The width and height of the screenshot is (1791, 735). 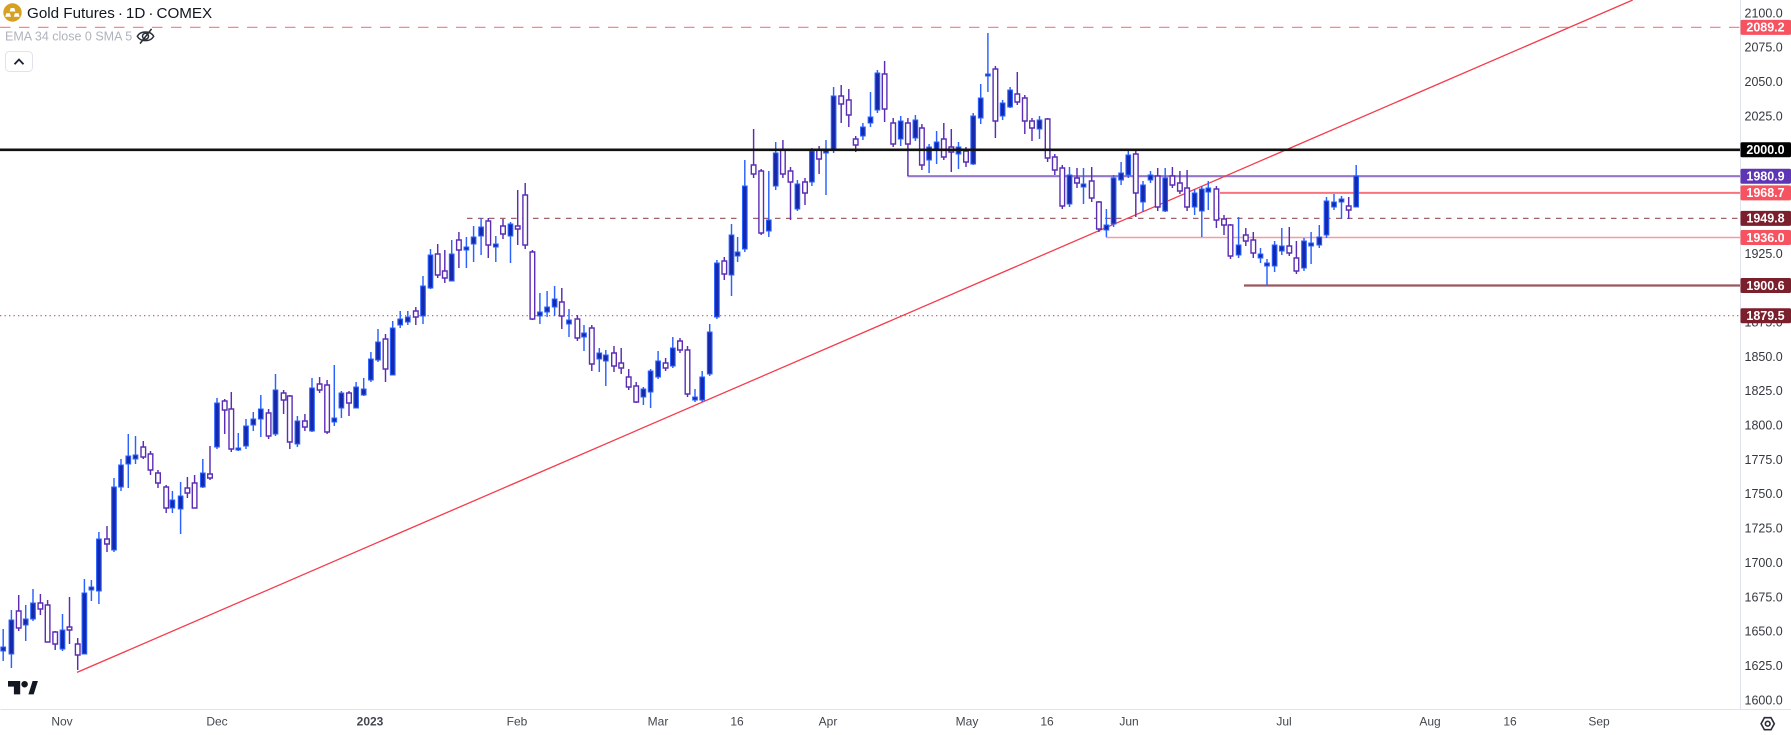 What do you see at coordinates (1764, 426) in the screenshot?
I see `svg-text: 1800.0` at bounding box center [1764, 426].